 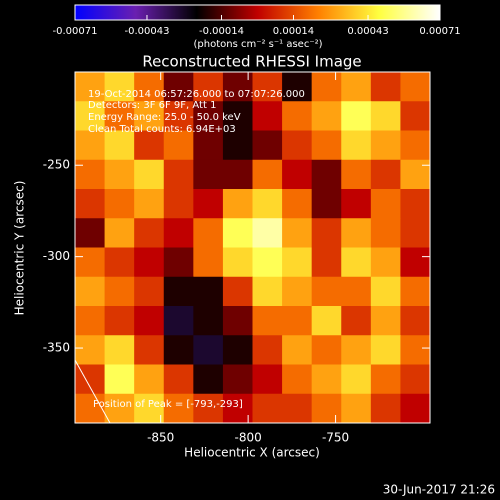 What do you see at coordinates (293, 31) in the screenshot?
I see `colorbar-tick-label: 0.00014` at bounding box center [293, 31].